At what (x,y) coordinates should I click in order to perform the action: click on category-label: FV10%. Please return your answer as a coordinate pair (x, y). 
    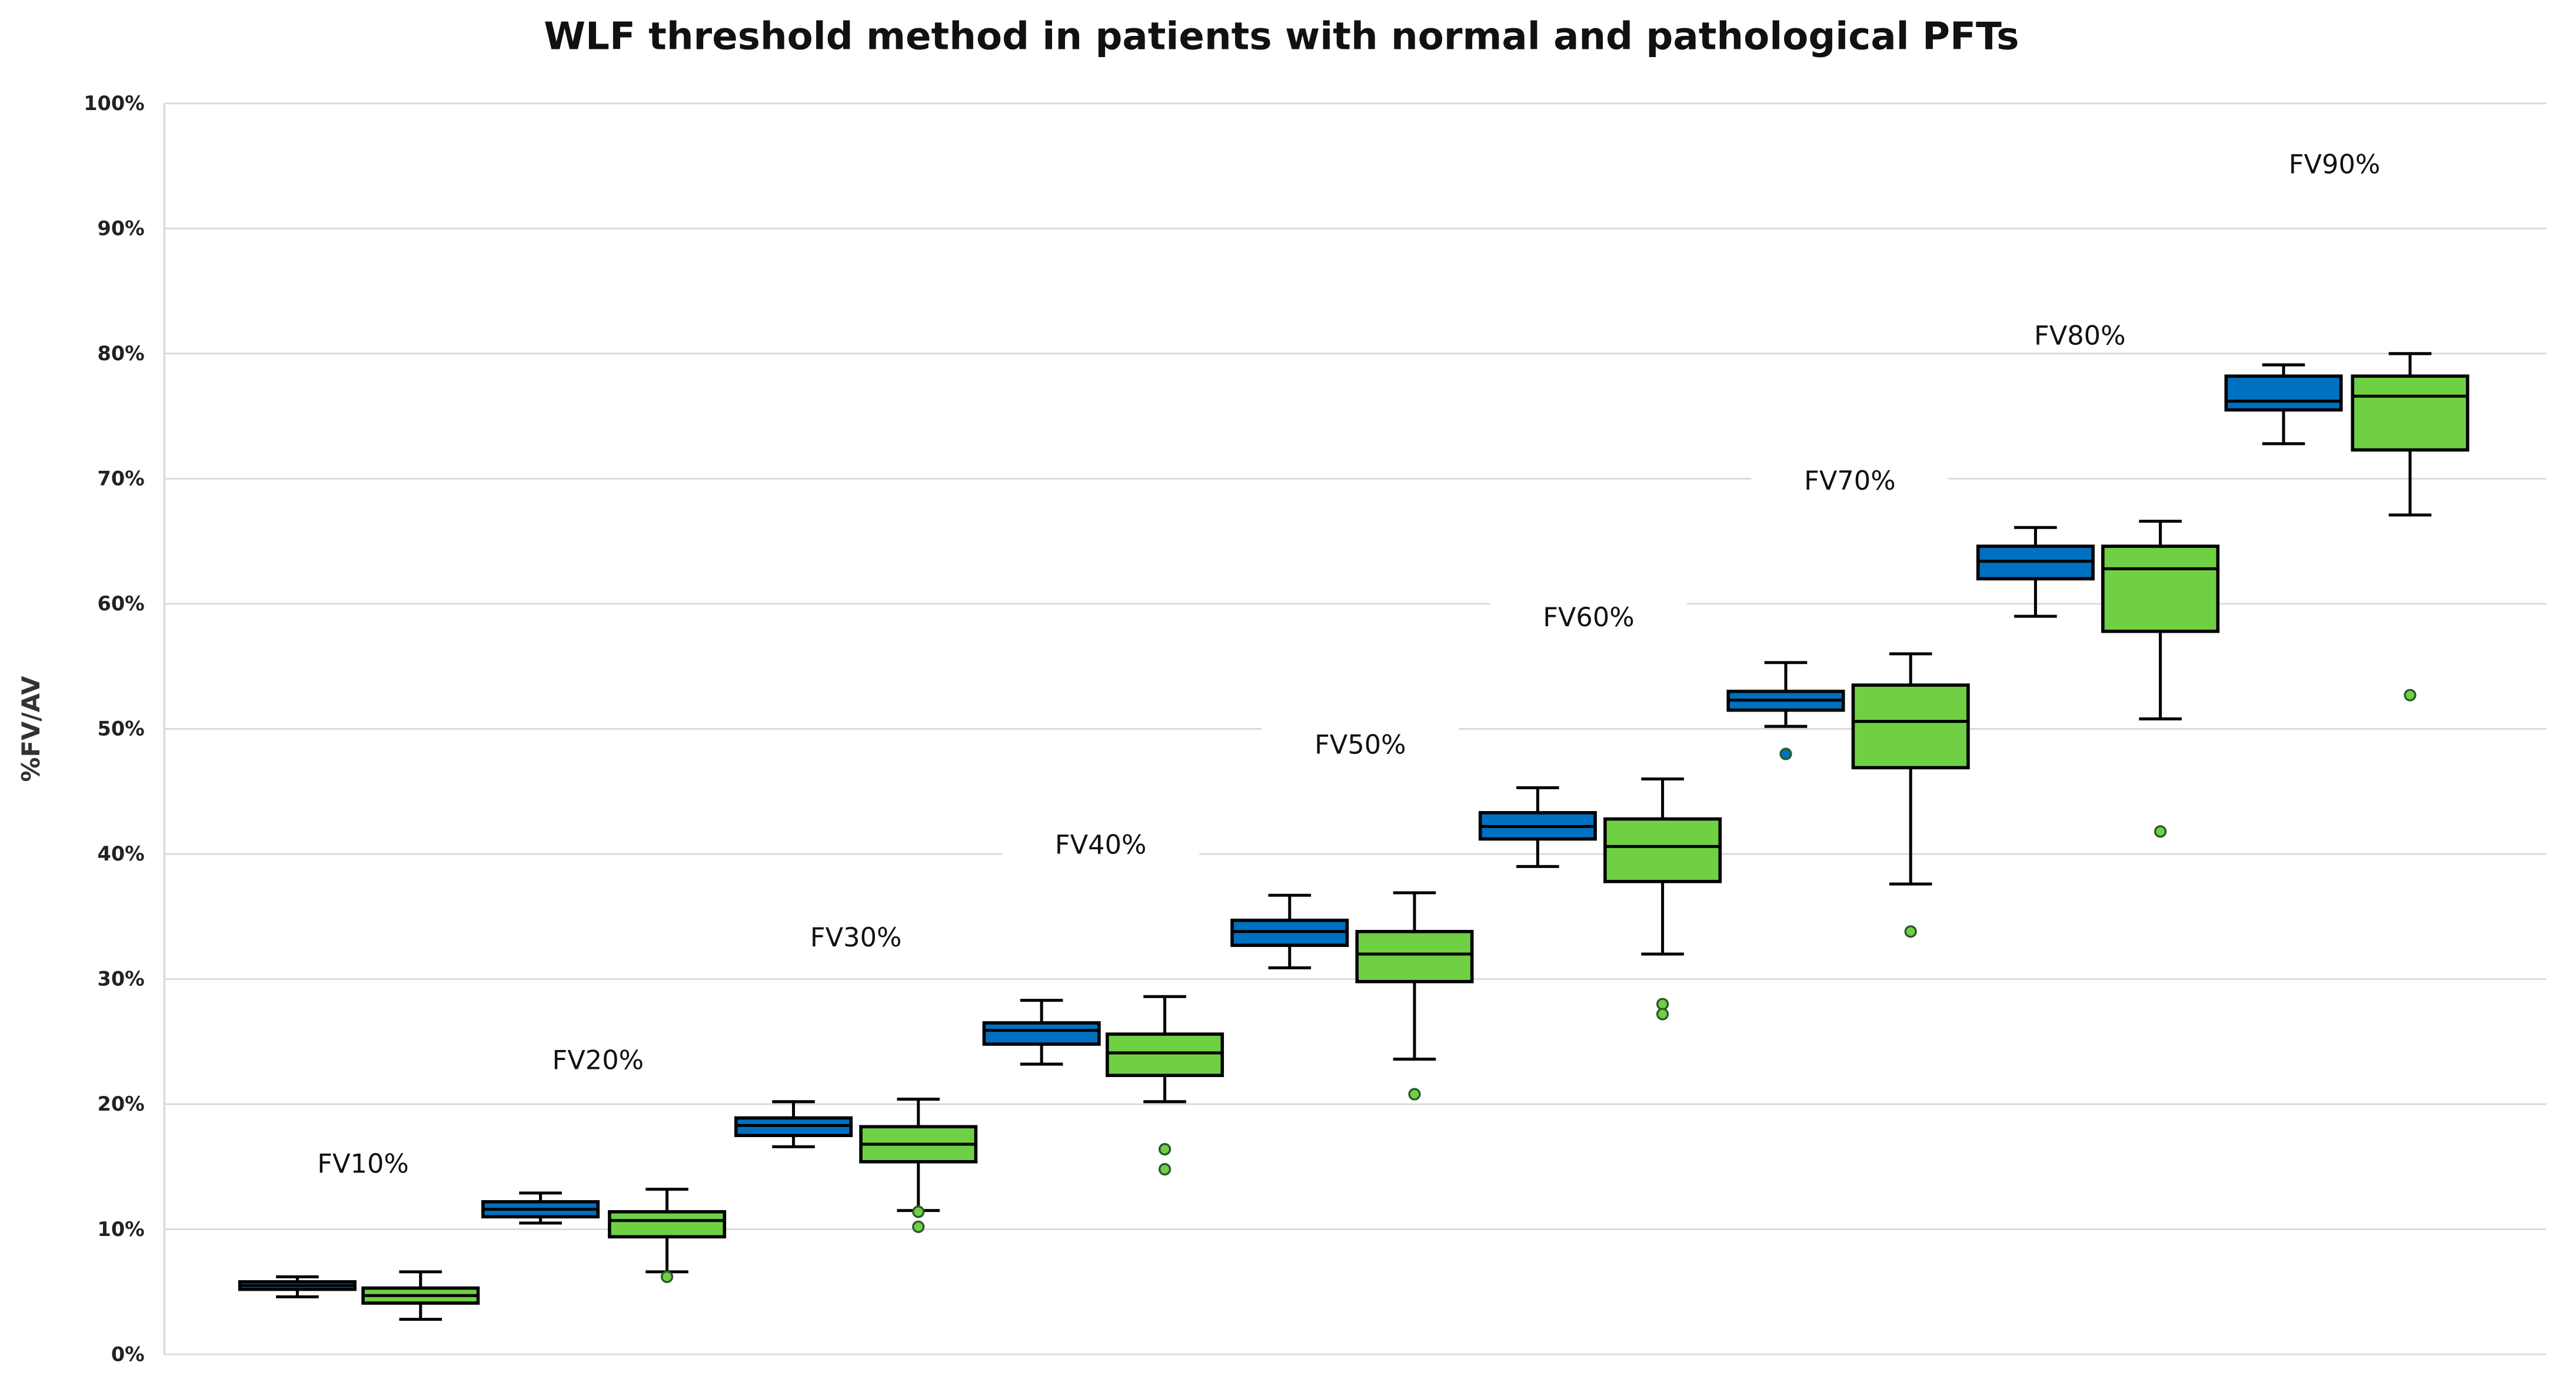
    Looking at the image, I should click on (363, 1164).